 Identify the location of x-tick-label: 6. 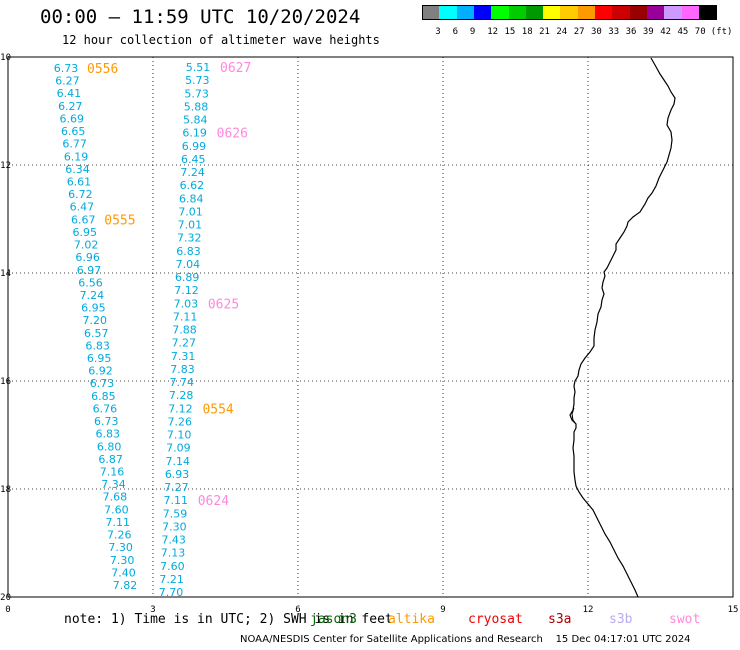
(297, 610).